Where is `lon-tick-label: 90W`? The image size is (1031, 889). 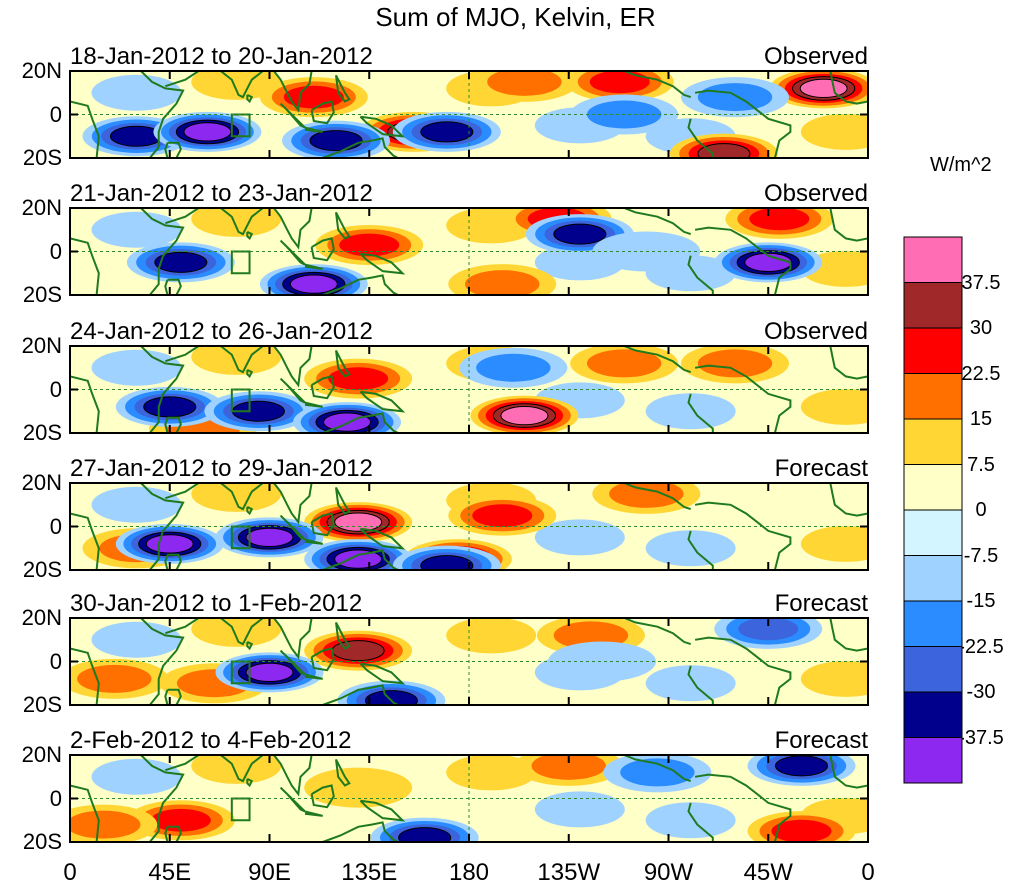 lon-tick-label: 90W is located at coordinates (668, 872).